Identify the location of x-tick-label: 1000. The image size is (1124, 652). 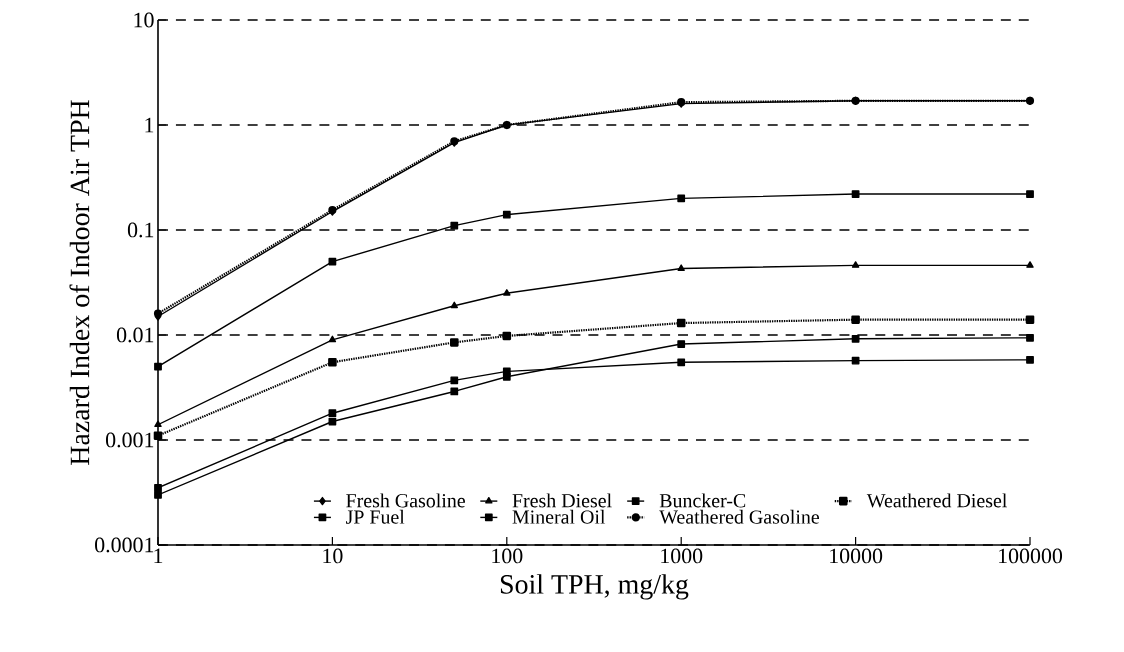
(682, 556).